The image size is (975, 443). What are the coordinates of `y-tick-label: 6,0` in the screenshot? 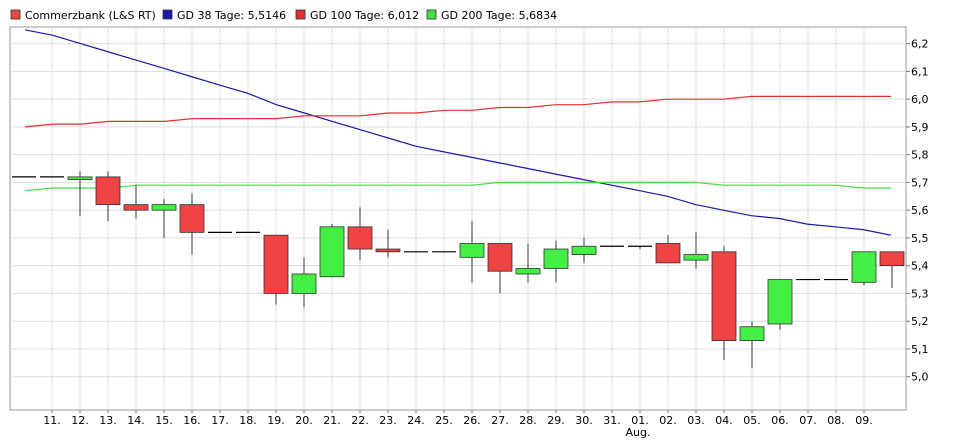 It's located at (920, 99).